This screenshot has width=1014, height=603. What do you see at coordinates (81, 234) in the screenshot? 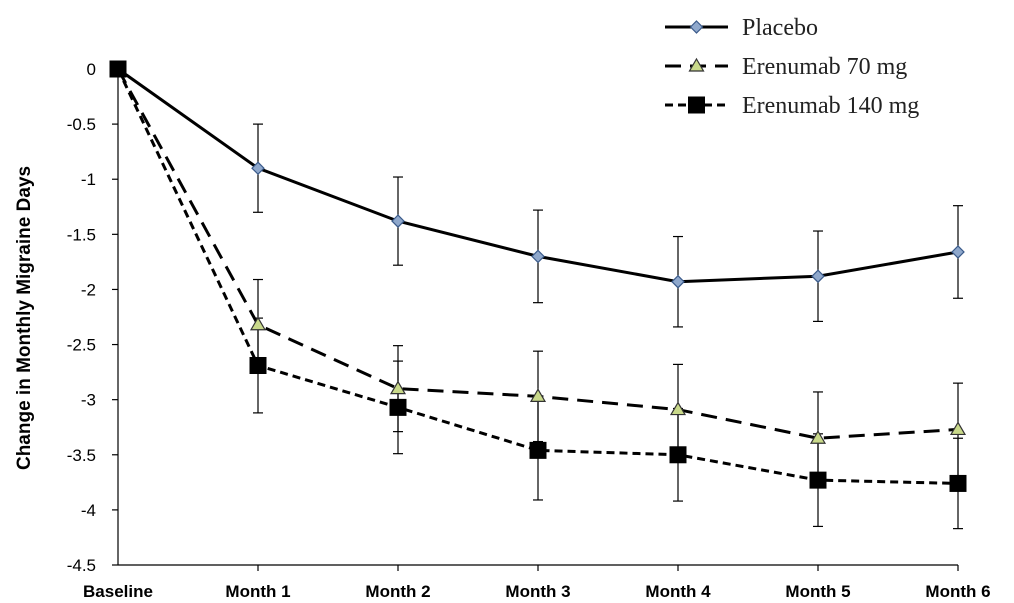
I see `y-tick-label: -1.5` at bounding box center [81, 234].